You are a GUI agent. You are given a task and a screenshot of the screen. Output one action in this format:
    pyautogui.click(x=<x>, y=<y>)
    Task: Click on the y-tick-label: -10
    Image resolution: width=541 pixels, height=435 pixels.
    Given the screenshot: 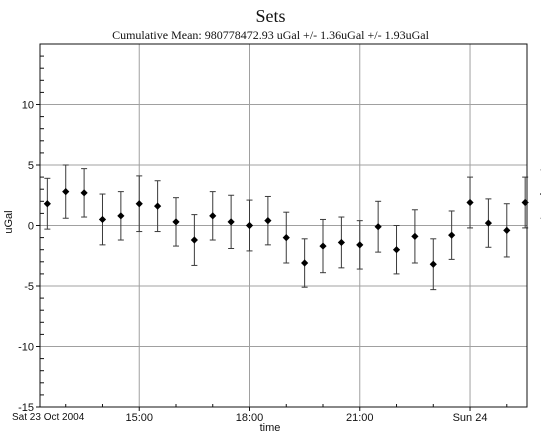 What is the action you would take?
    pyautogui.click(x=26, y=348)
    